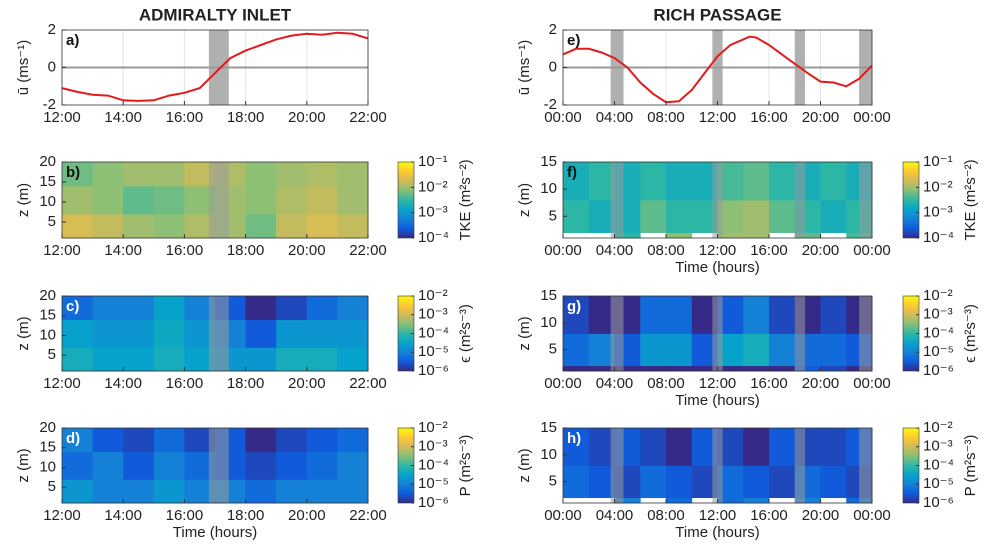 The height and width of the screenshot is (546, 984). Describe the element at coordinates (73, 438) in the screenshot. I see `panel-label: d)` at that location.